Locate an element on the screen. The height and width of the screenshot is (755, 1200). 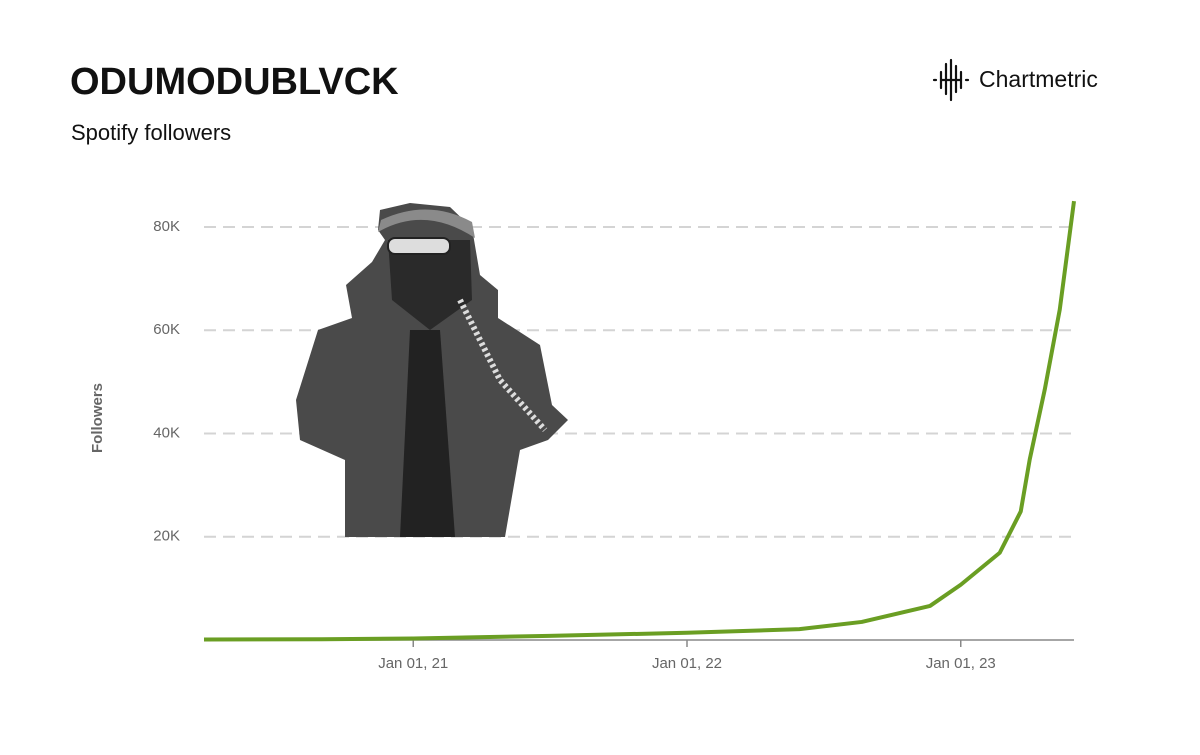
brand-logo is located at coordinates (951, 80).